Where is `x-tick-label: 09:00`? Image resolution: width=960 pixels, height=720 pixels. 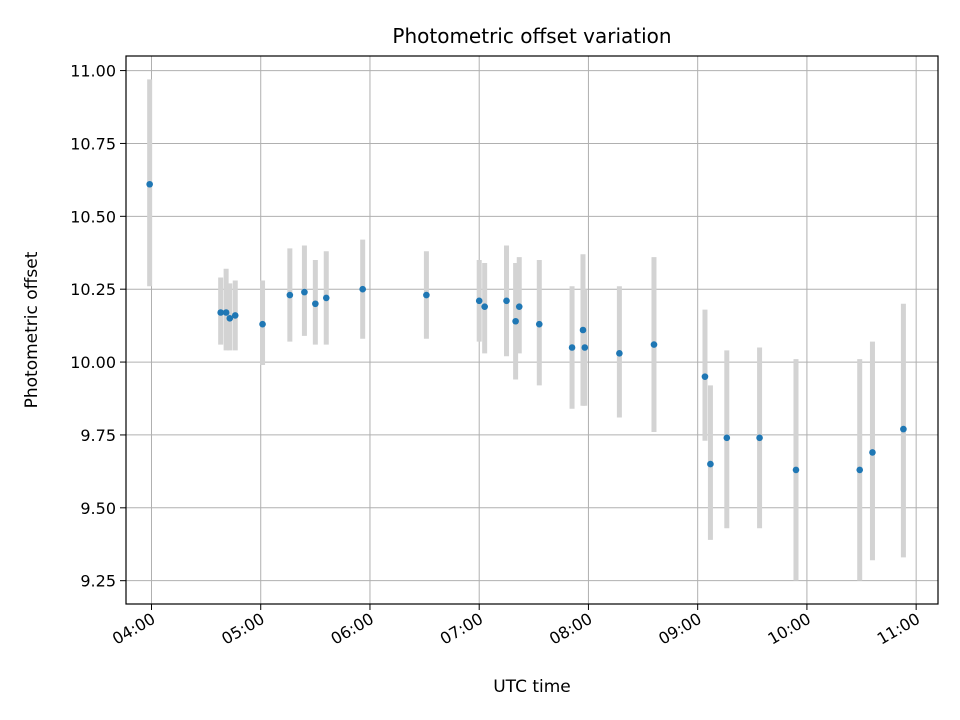
x-tick-label: 09:00 is located at coordinates (679, 629).